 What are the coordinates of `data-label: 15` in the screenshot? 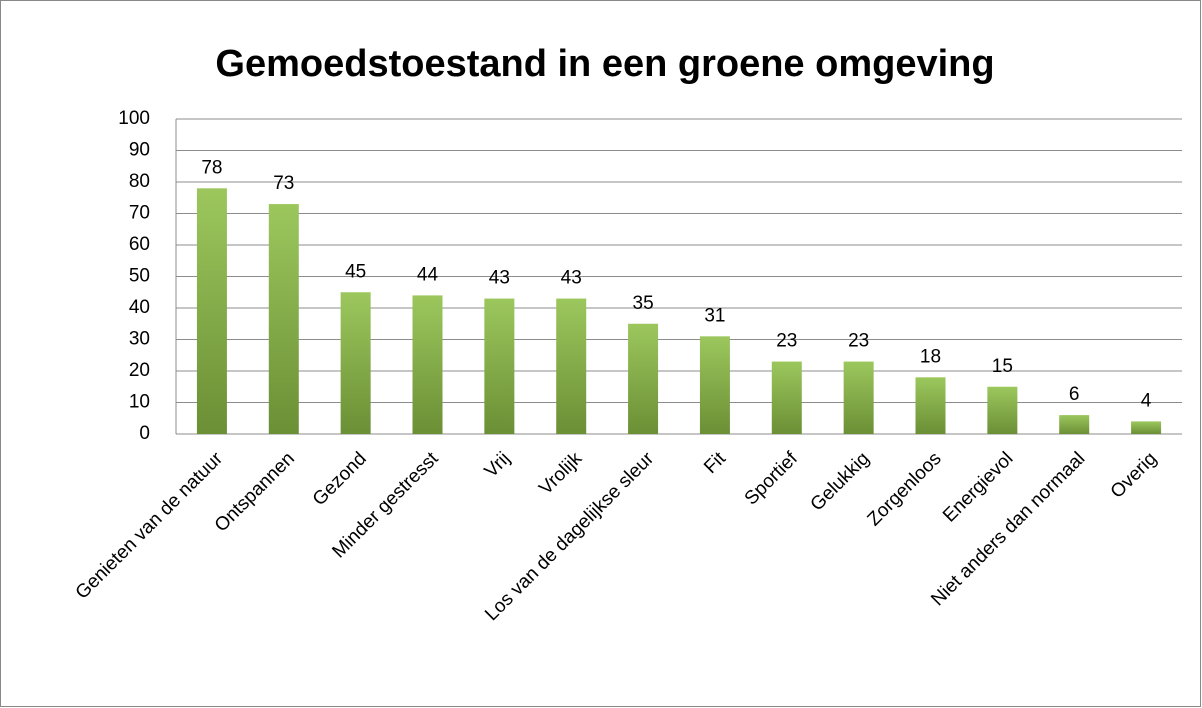 It's located at (1002, 366).